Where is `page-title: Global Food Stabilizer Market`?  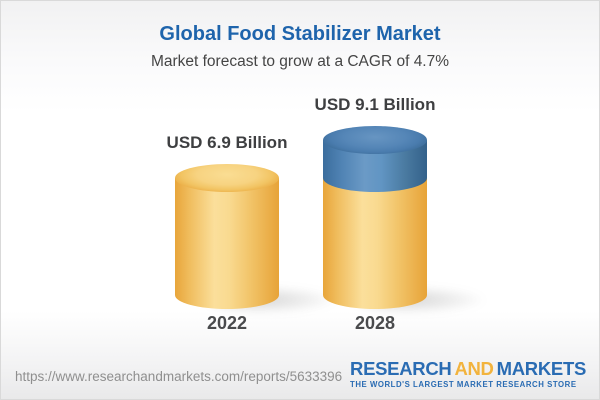
page-title: Global Food Stabilizer Market is located at coordinates (300, 34).